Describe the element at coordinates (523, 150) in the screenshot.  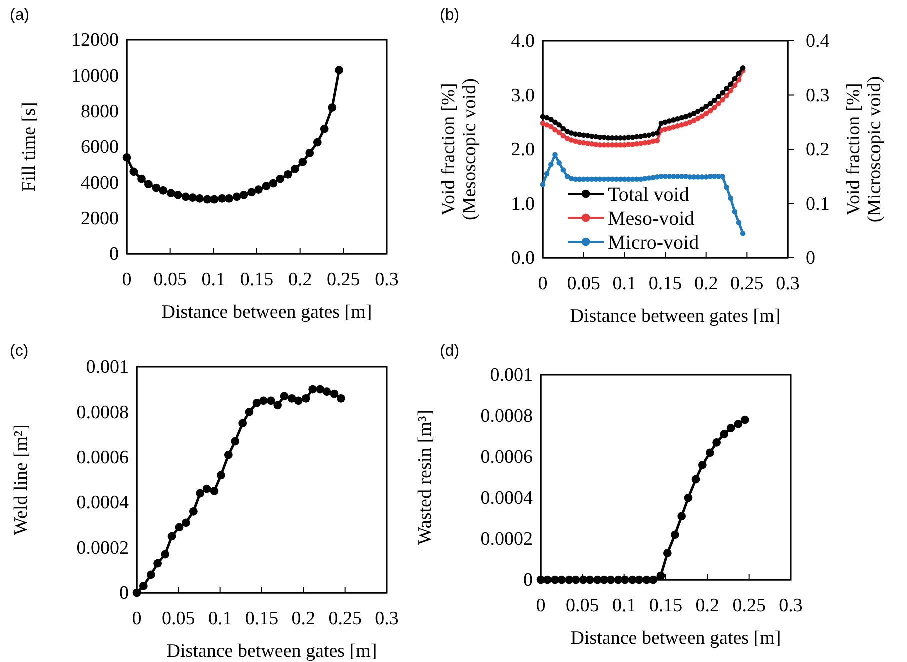
I see `y-tick-label: 2.0` at that location.